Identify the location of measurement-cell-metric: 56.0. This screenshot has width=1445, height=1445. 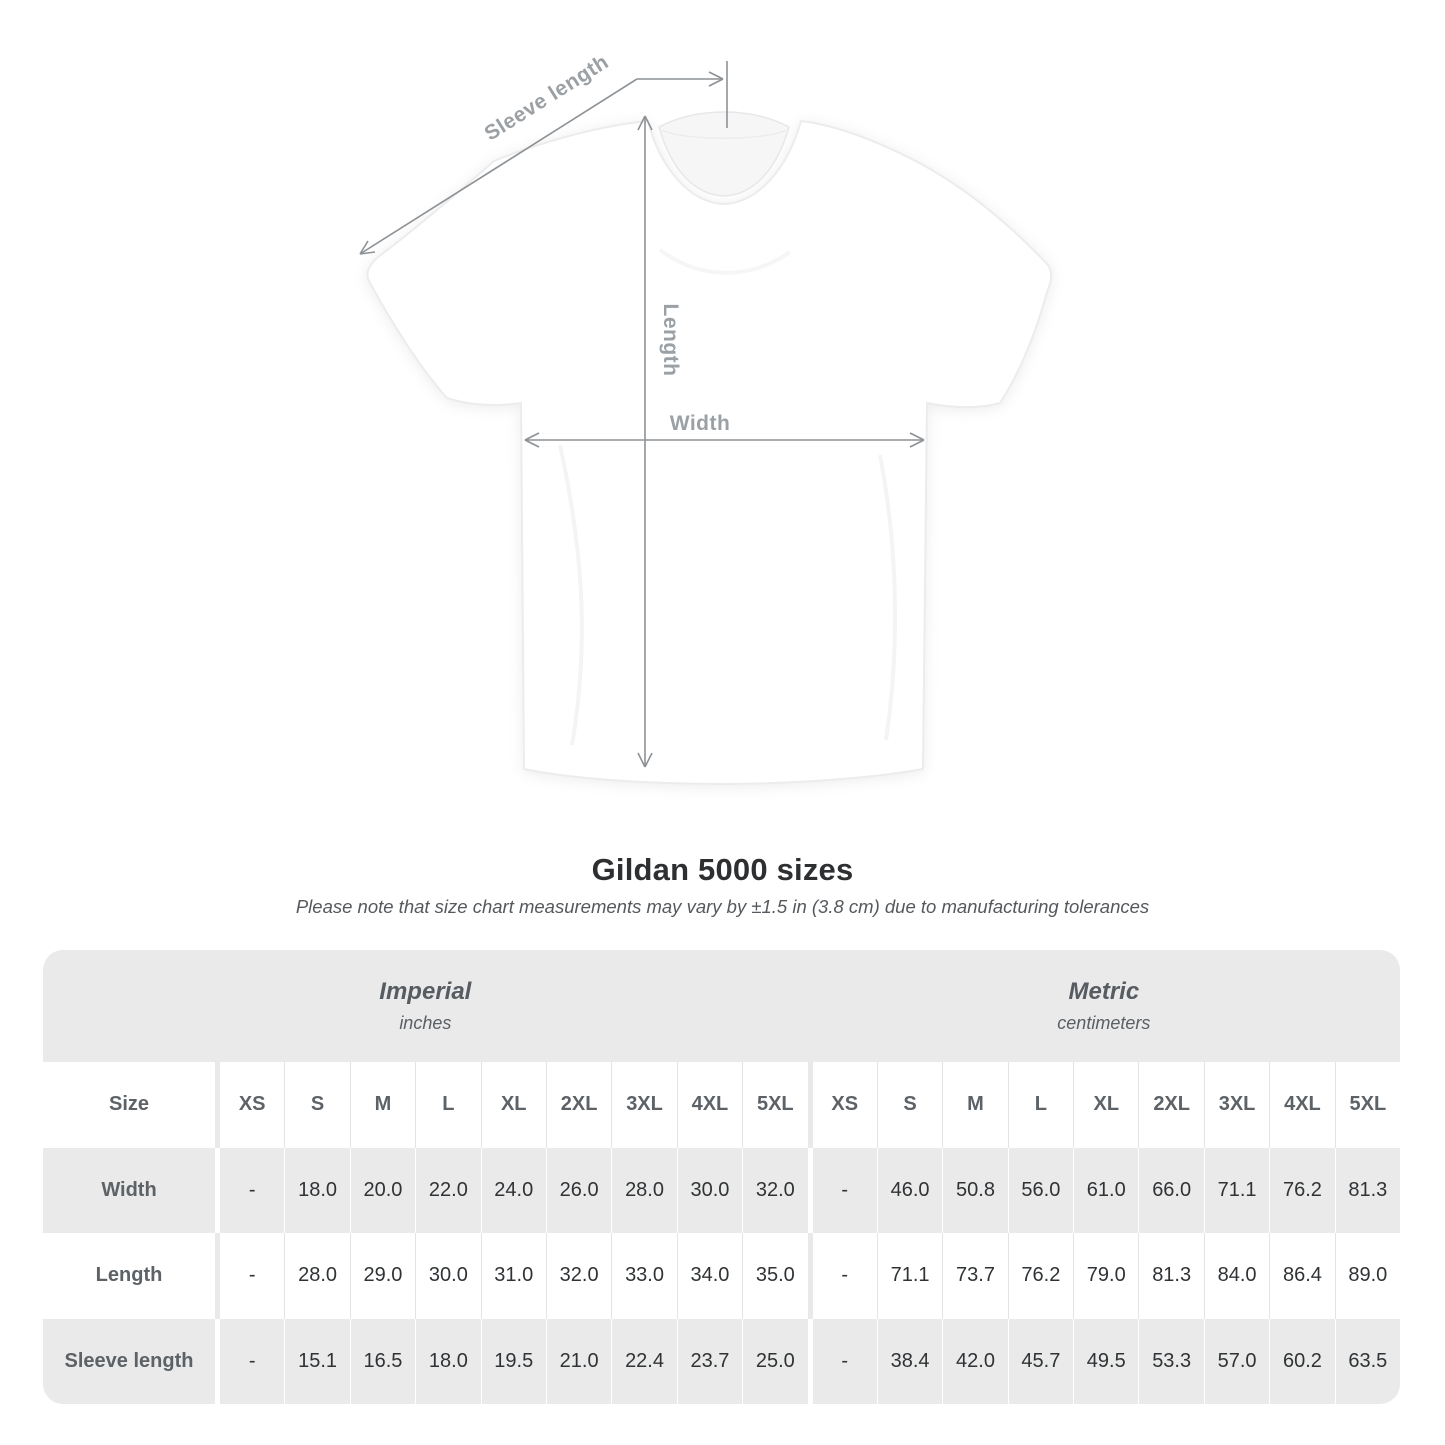
(1040, 1190).